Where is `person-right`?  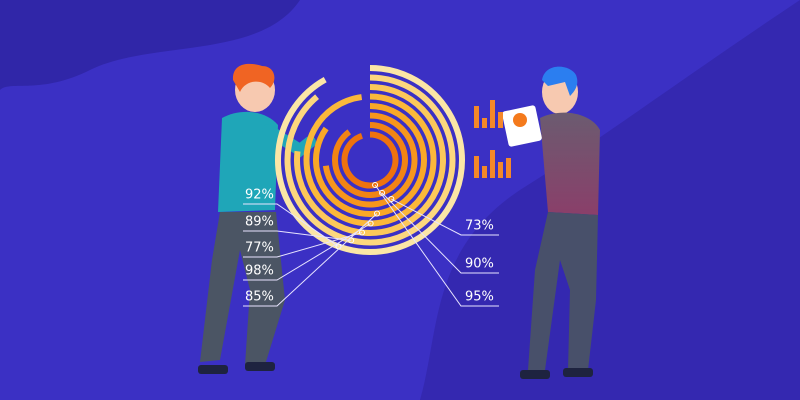
person-right is located at coordinates (551, 222).